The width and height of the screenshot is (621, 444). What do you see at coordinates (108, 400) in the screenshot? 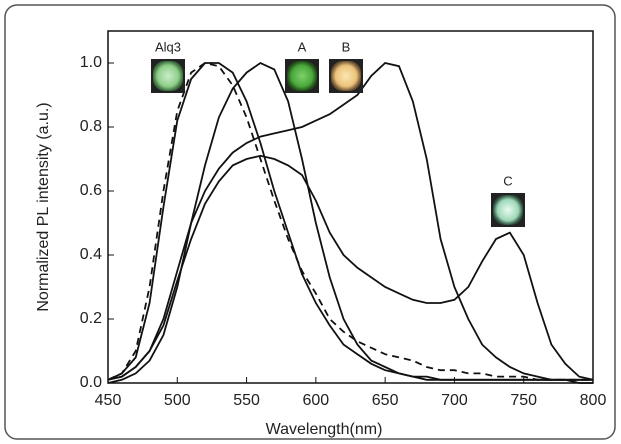
I see `x-tick-label: 450` at bounding box center [108, 400].